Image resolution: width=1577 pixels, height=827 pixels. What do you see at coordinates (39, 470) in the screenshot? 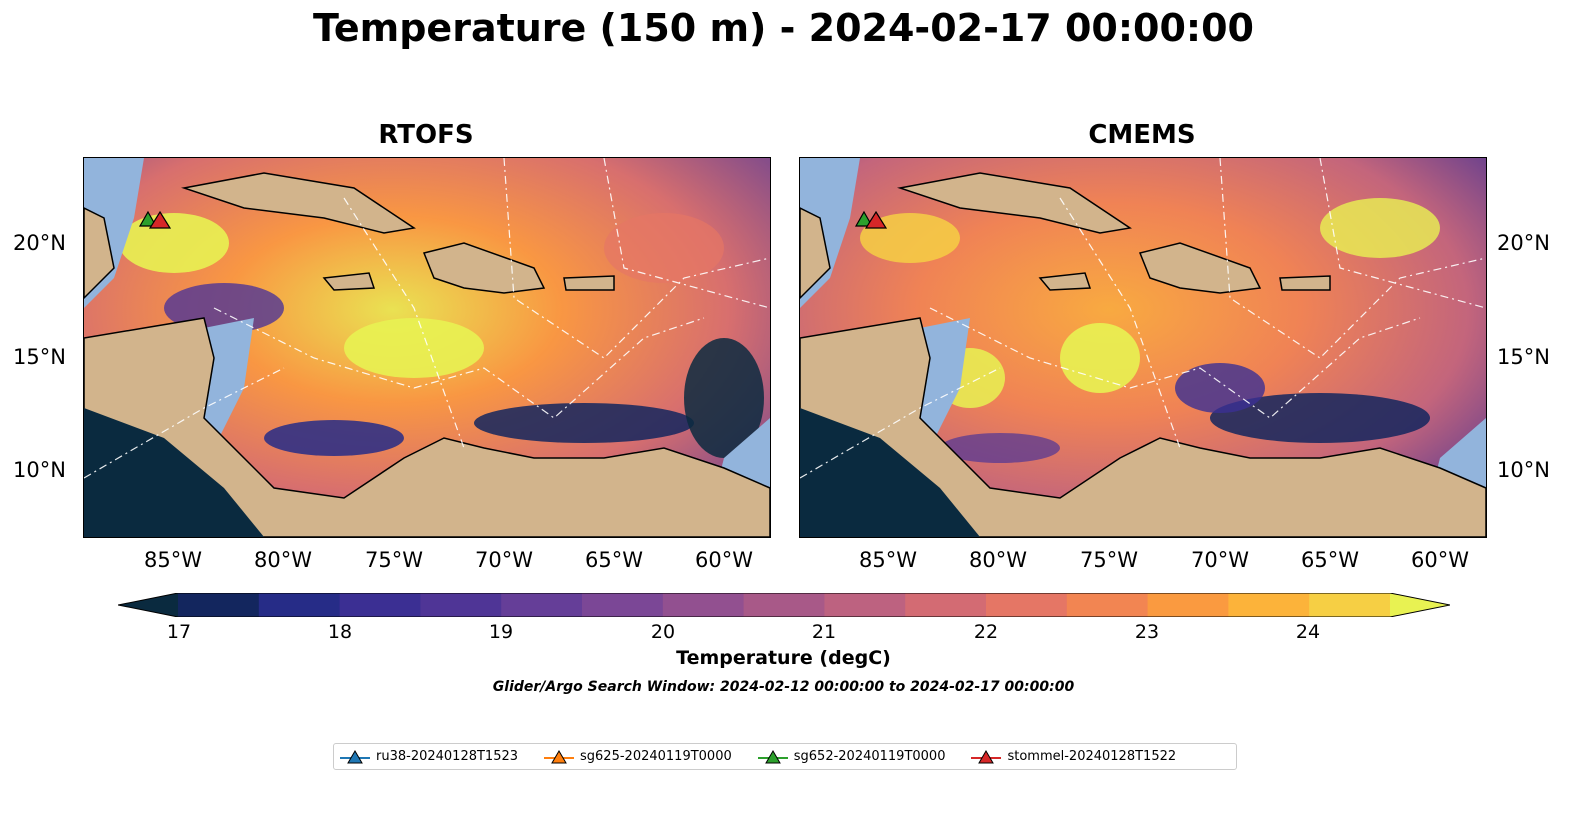
I see `lat-label-10n-left: 10°N` at bounding box center [39, 470].